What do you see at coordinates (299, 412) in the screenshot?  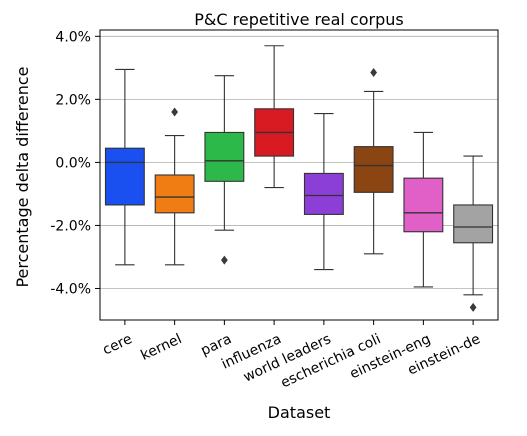 I see `x-axis-label: Dataset` at bounding box center [299, 412].